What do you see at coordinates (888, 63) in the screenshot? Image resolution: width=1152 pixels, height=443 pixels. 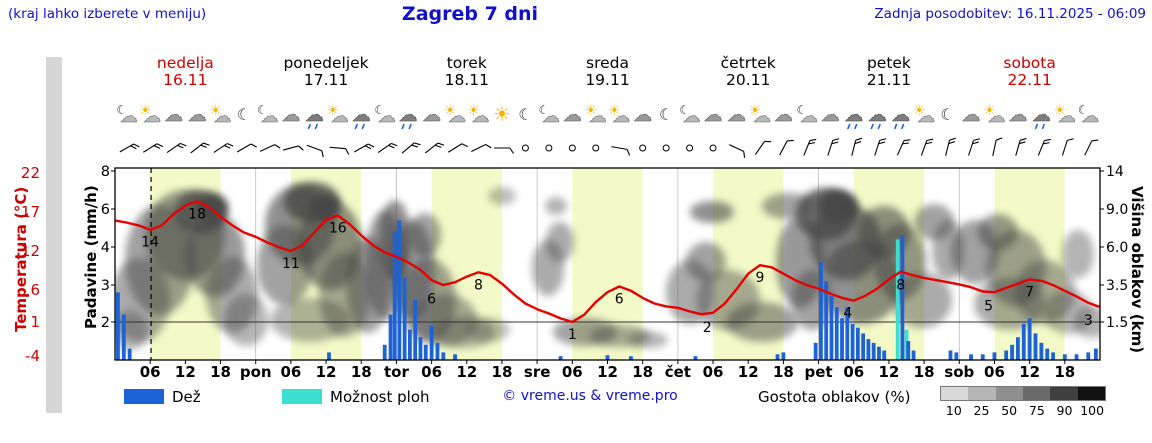 I see `day-name: petek` at bounding box center [888, 63].